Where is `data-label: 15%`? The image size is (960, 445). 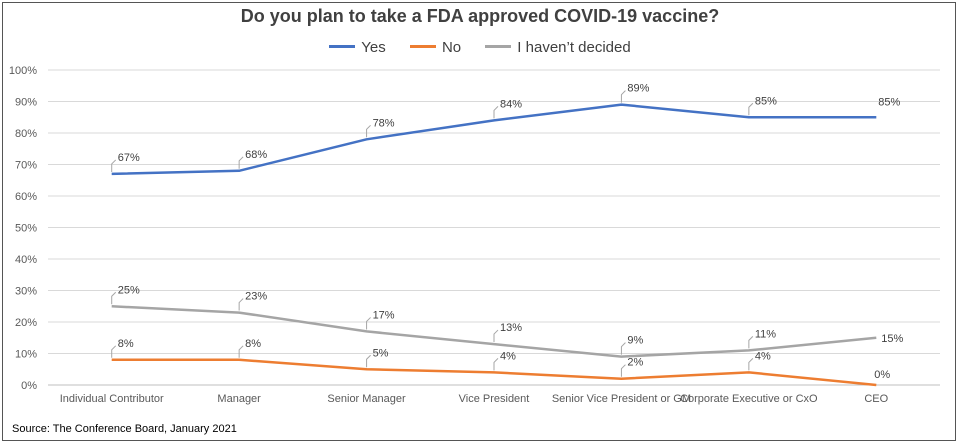
data-label: 15% is located at coordinates (892, 339).